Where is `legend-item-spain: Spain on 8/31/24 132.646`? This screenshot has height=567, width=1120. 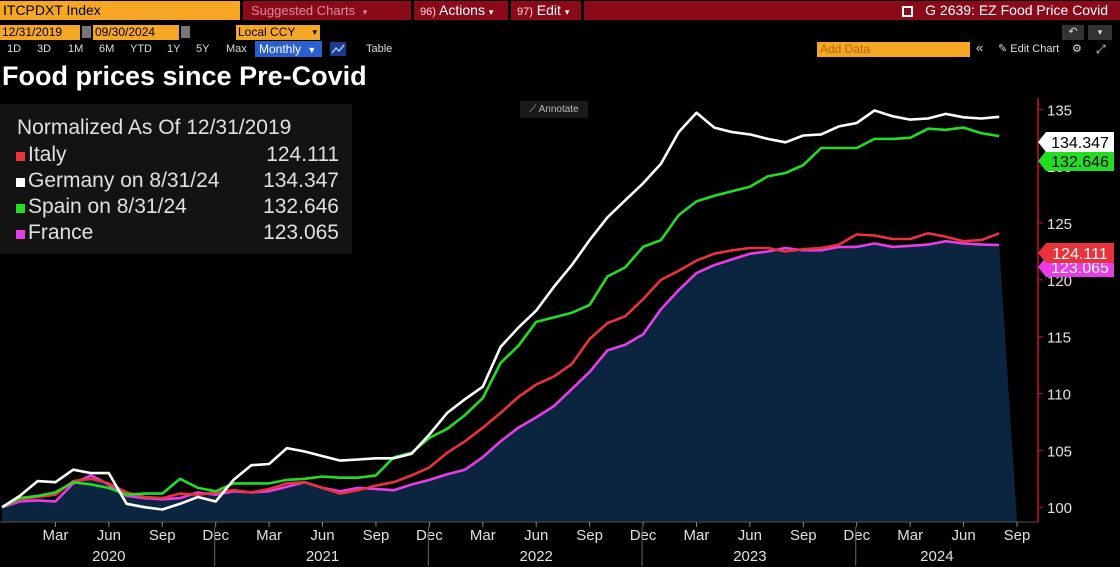
legend-item-spain: Spain on 8/31/24 132.646 is located at coordinates (178, 208).